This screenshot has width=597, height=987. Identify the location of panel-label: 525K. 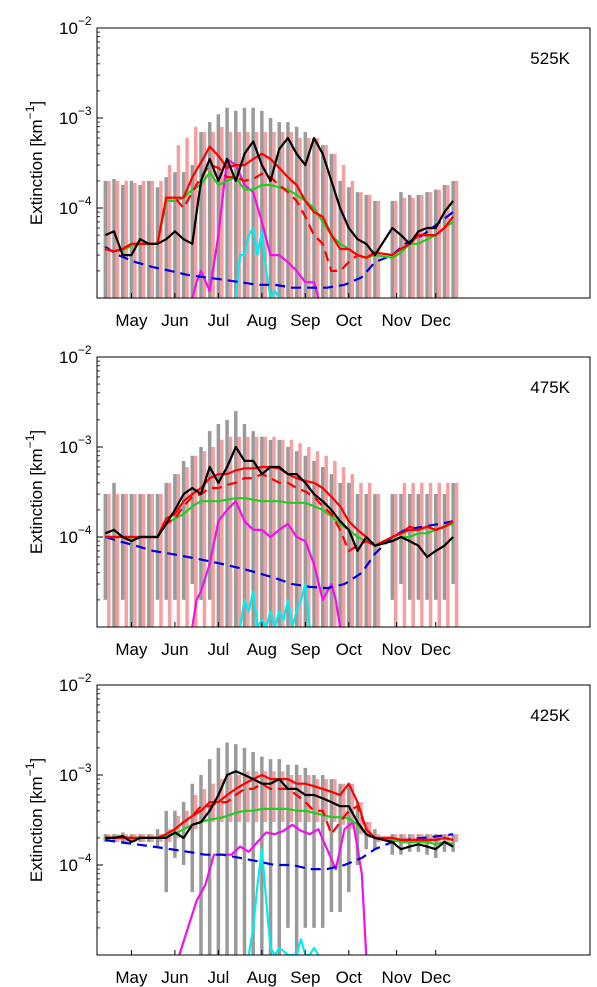
(550, 58).